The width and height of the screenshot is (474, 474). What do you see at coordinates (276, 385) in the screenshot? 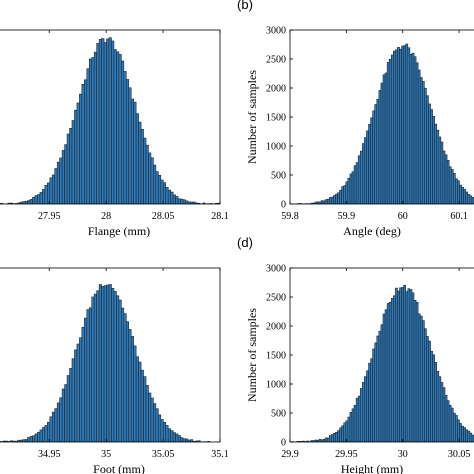
I see `y-tick-label: 1000` at bounding box center [276, 385].